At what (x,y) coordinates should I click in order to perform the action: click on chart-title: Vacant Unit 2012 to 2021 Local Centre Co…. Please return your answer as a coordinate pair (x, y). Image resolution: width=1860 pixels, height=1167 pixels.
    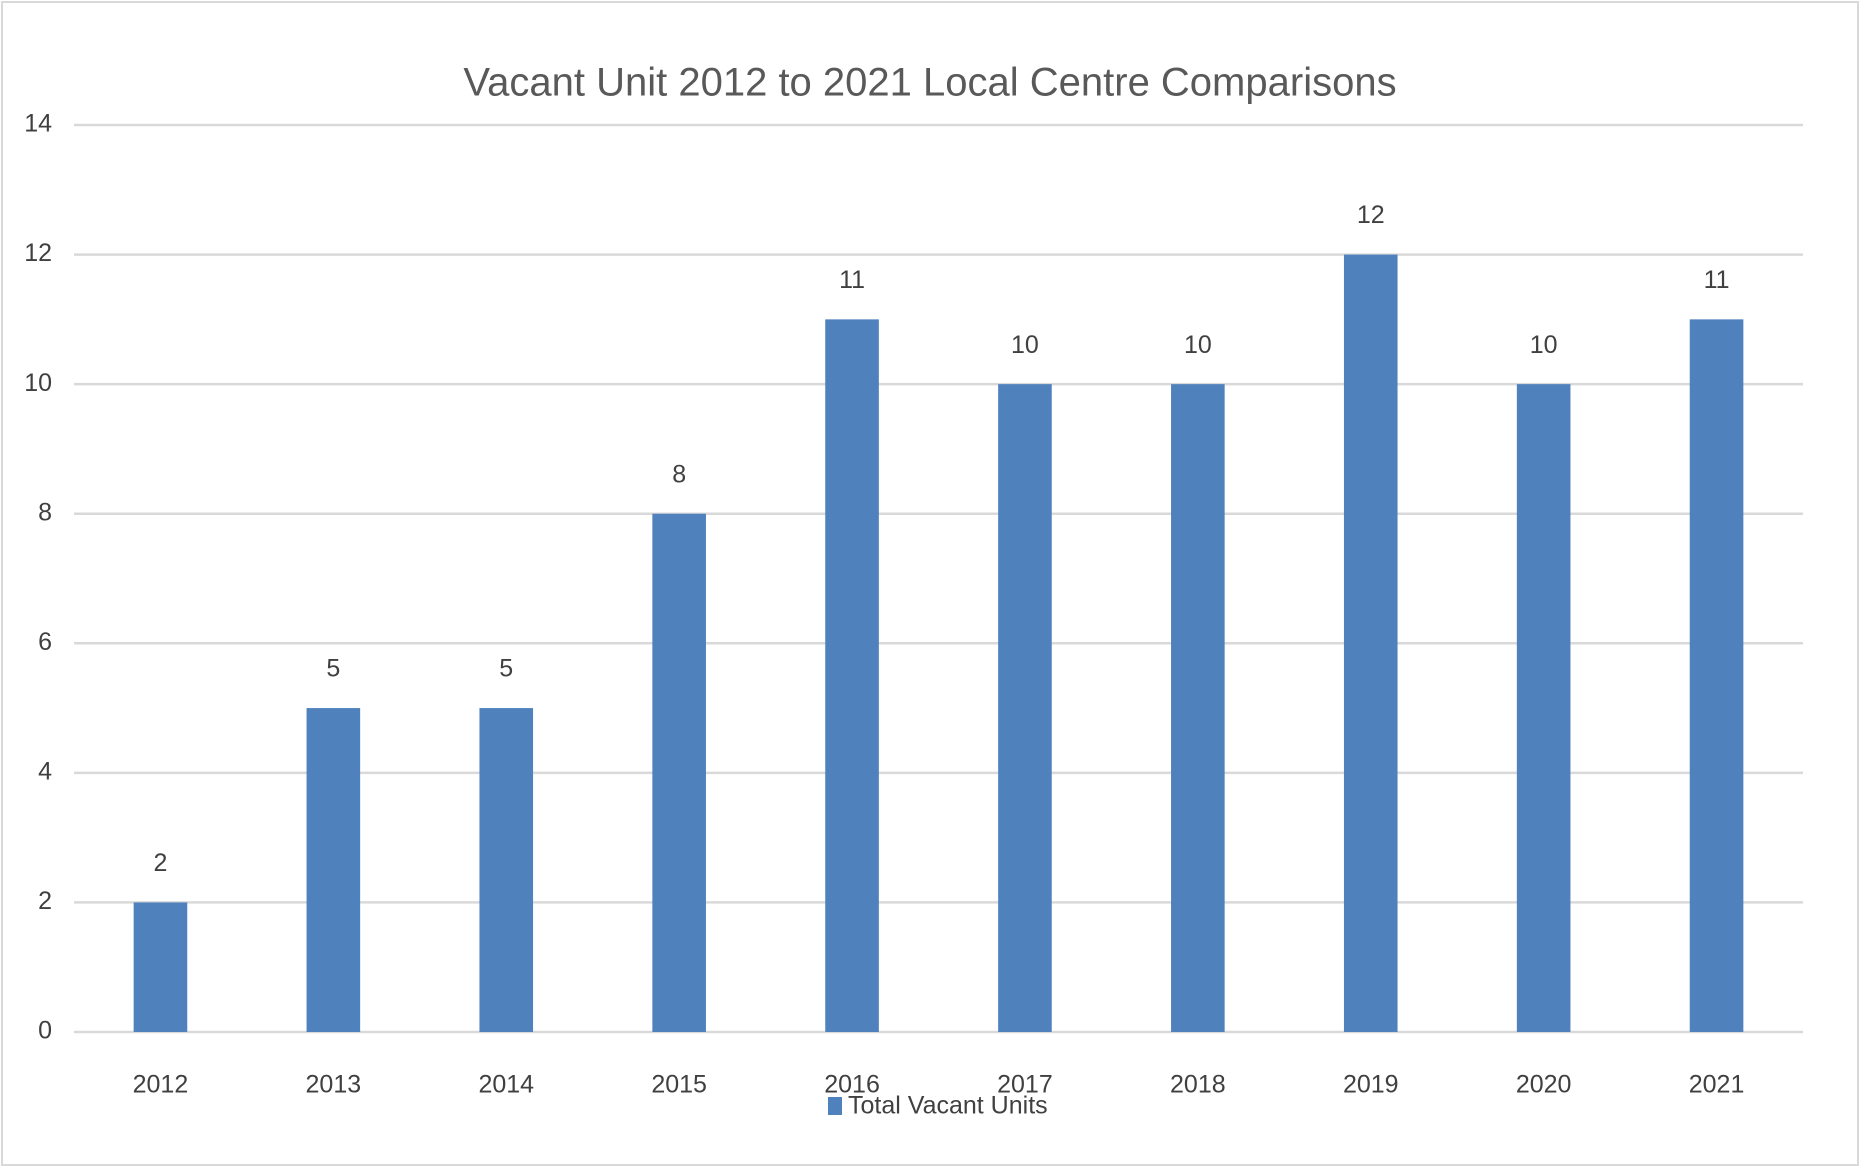
    Looking at the image, I should click on (929, 83).